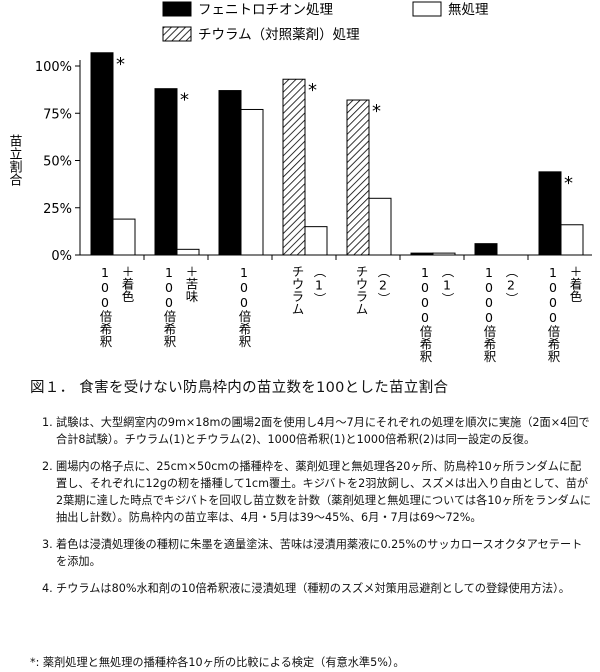  I want to click on legend-label-untreated: 無処理, so click(468, 10).